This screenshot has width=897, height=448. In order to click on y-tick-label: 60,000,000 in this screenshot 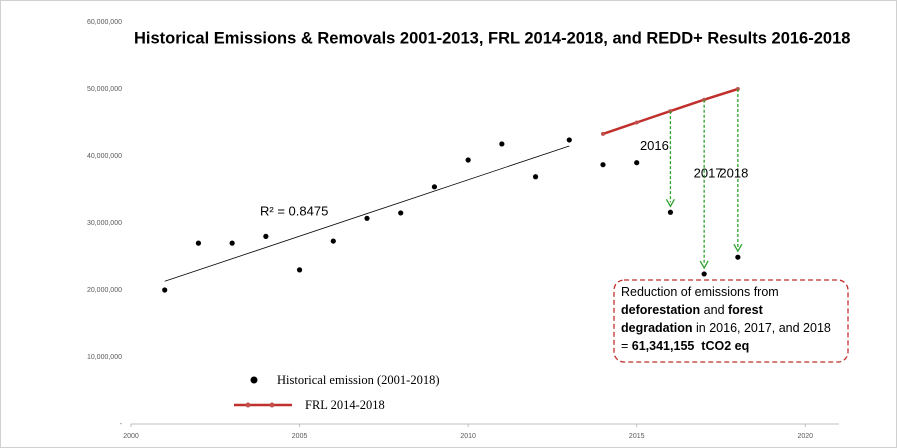, I will do `click(104, 22)`.